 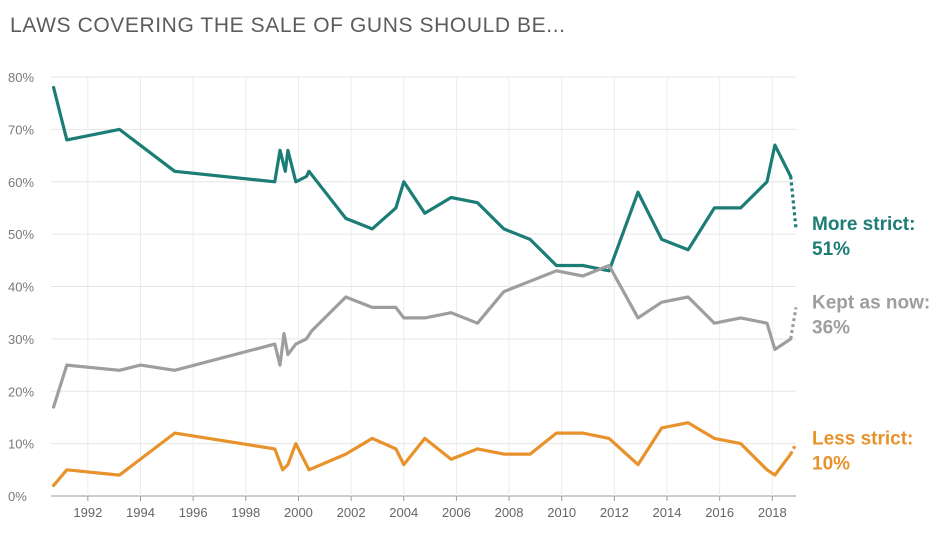 I want to click on y-tick-label: 30%, so click(x=21, y=339).